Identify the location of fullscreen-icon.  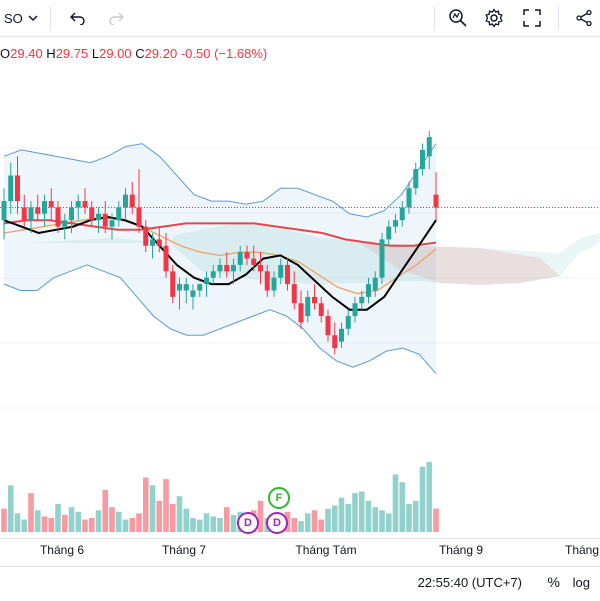
(532, 18).